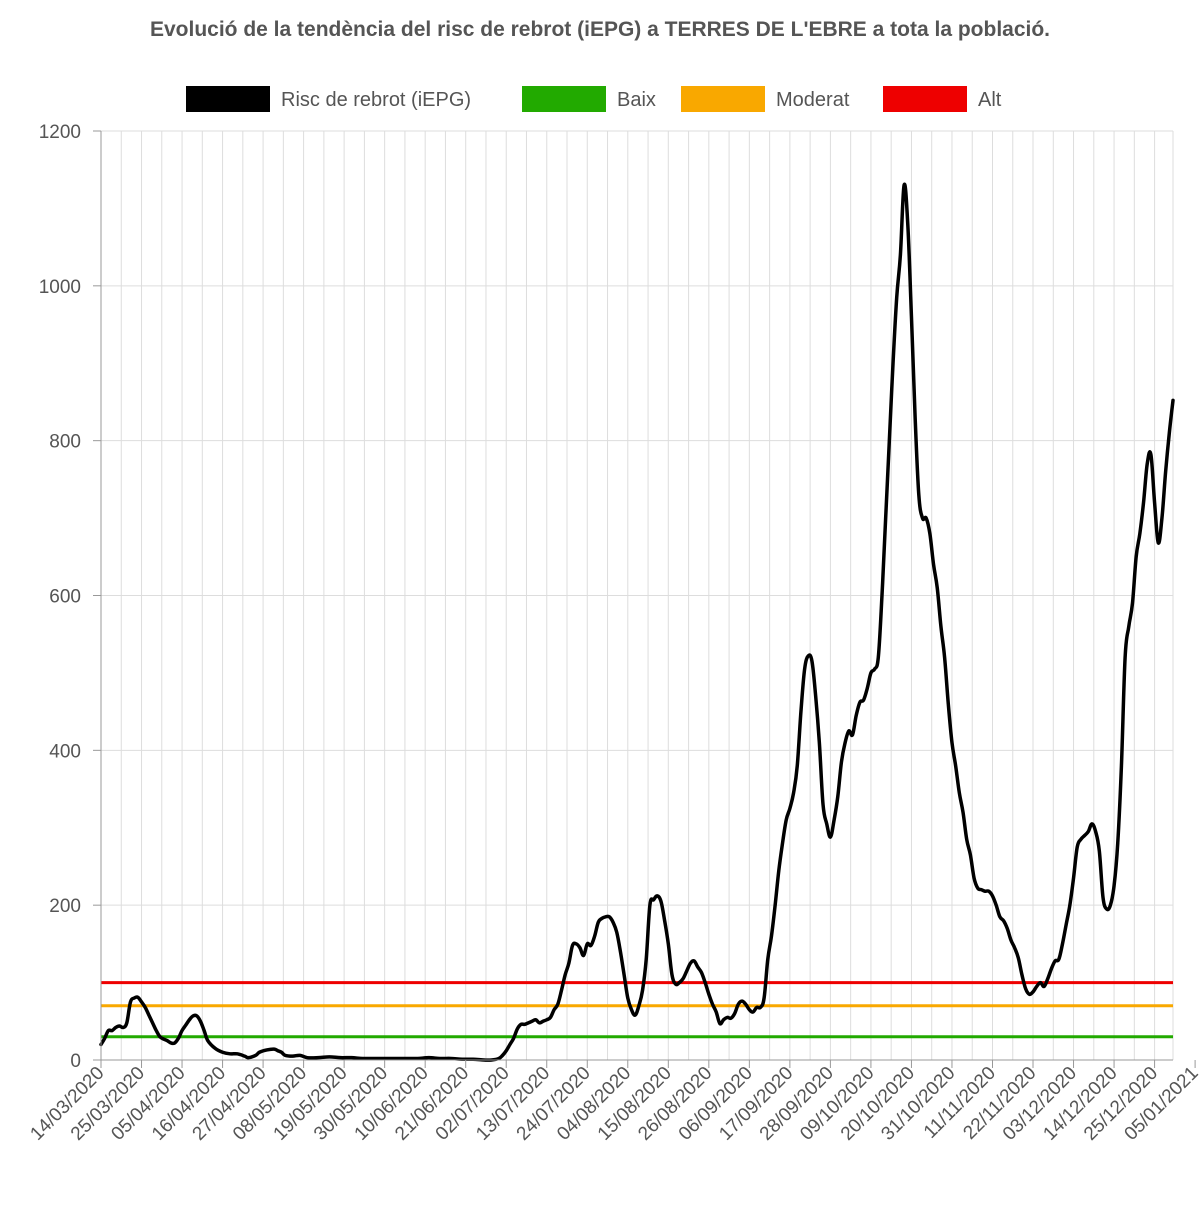 Image resolution: width=1200 pixels, height=1206 pixels. What do you see at coordinates (765, 99) in the screenshot?
I see `legend-item: Moderat` at bounding box center [765, 99].